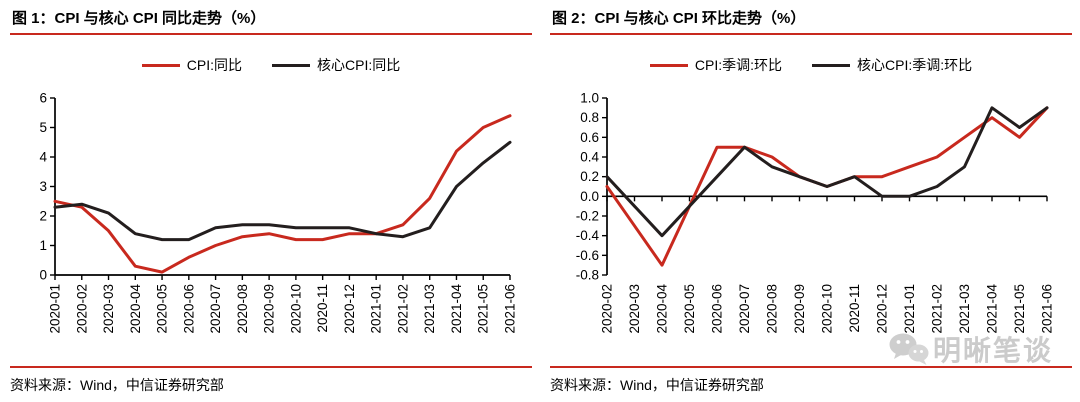  Describe the element at coordinates (43, 186) in the screenshot. I see `y-tick-label: 3` at that location.